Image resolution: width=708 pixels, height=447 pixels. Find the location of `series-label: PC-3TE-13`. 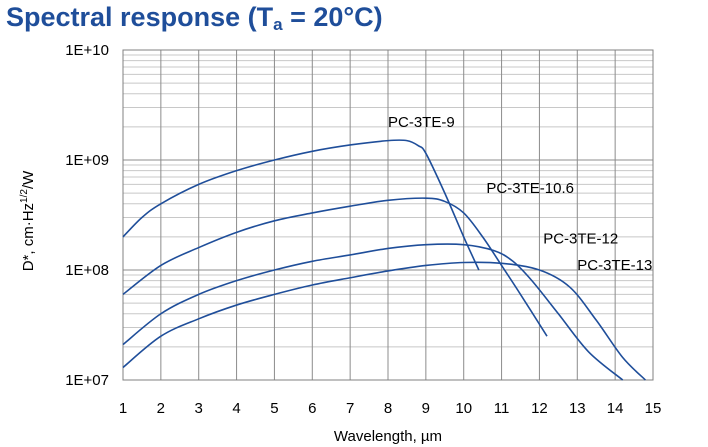

series-label: PC-3TE-13 is located at coordinates (614, 265).